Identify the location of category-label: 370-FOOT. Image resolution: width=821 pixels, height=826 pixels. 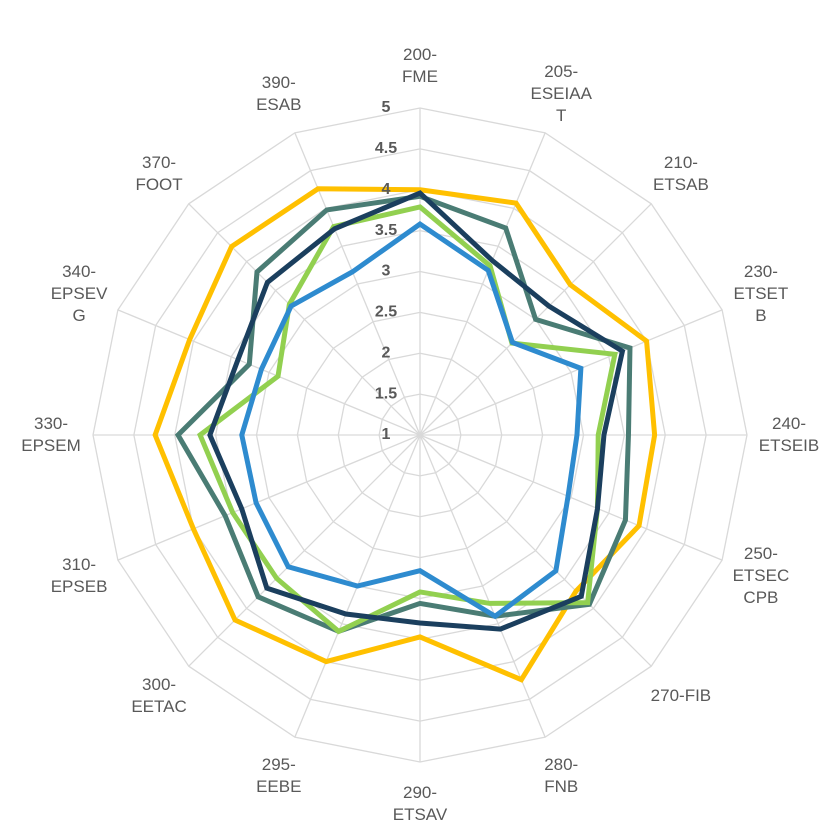
(159, 174).